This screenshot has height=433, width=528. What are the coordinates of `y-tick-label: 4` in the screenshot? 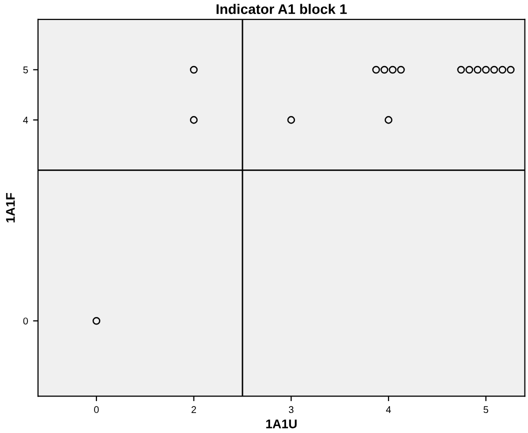 It's located at (25, 120).